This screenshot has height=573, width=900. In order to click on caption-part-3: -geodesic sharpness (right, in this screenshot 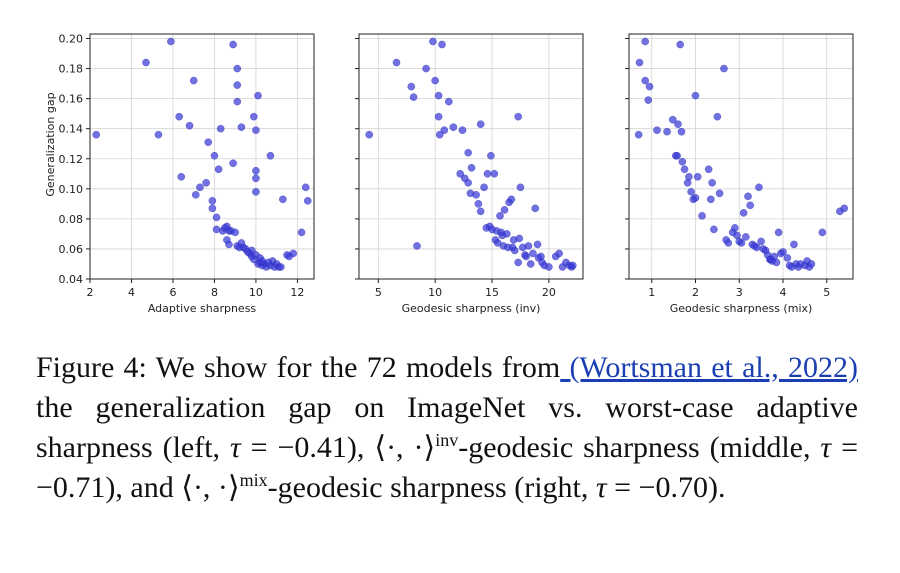, I will do `click(431, 487)`.